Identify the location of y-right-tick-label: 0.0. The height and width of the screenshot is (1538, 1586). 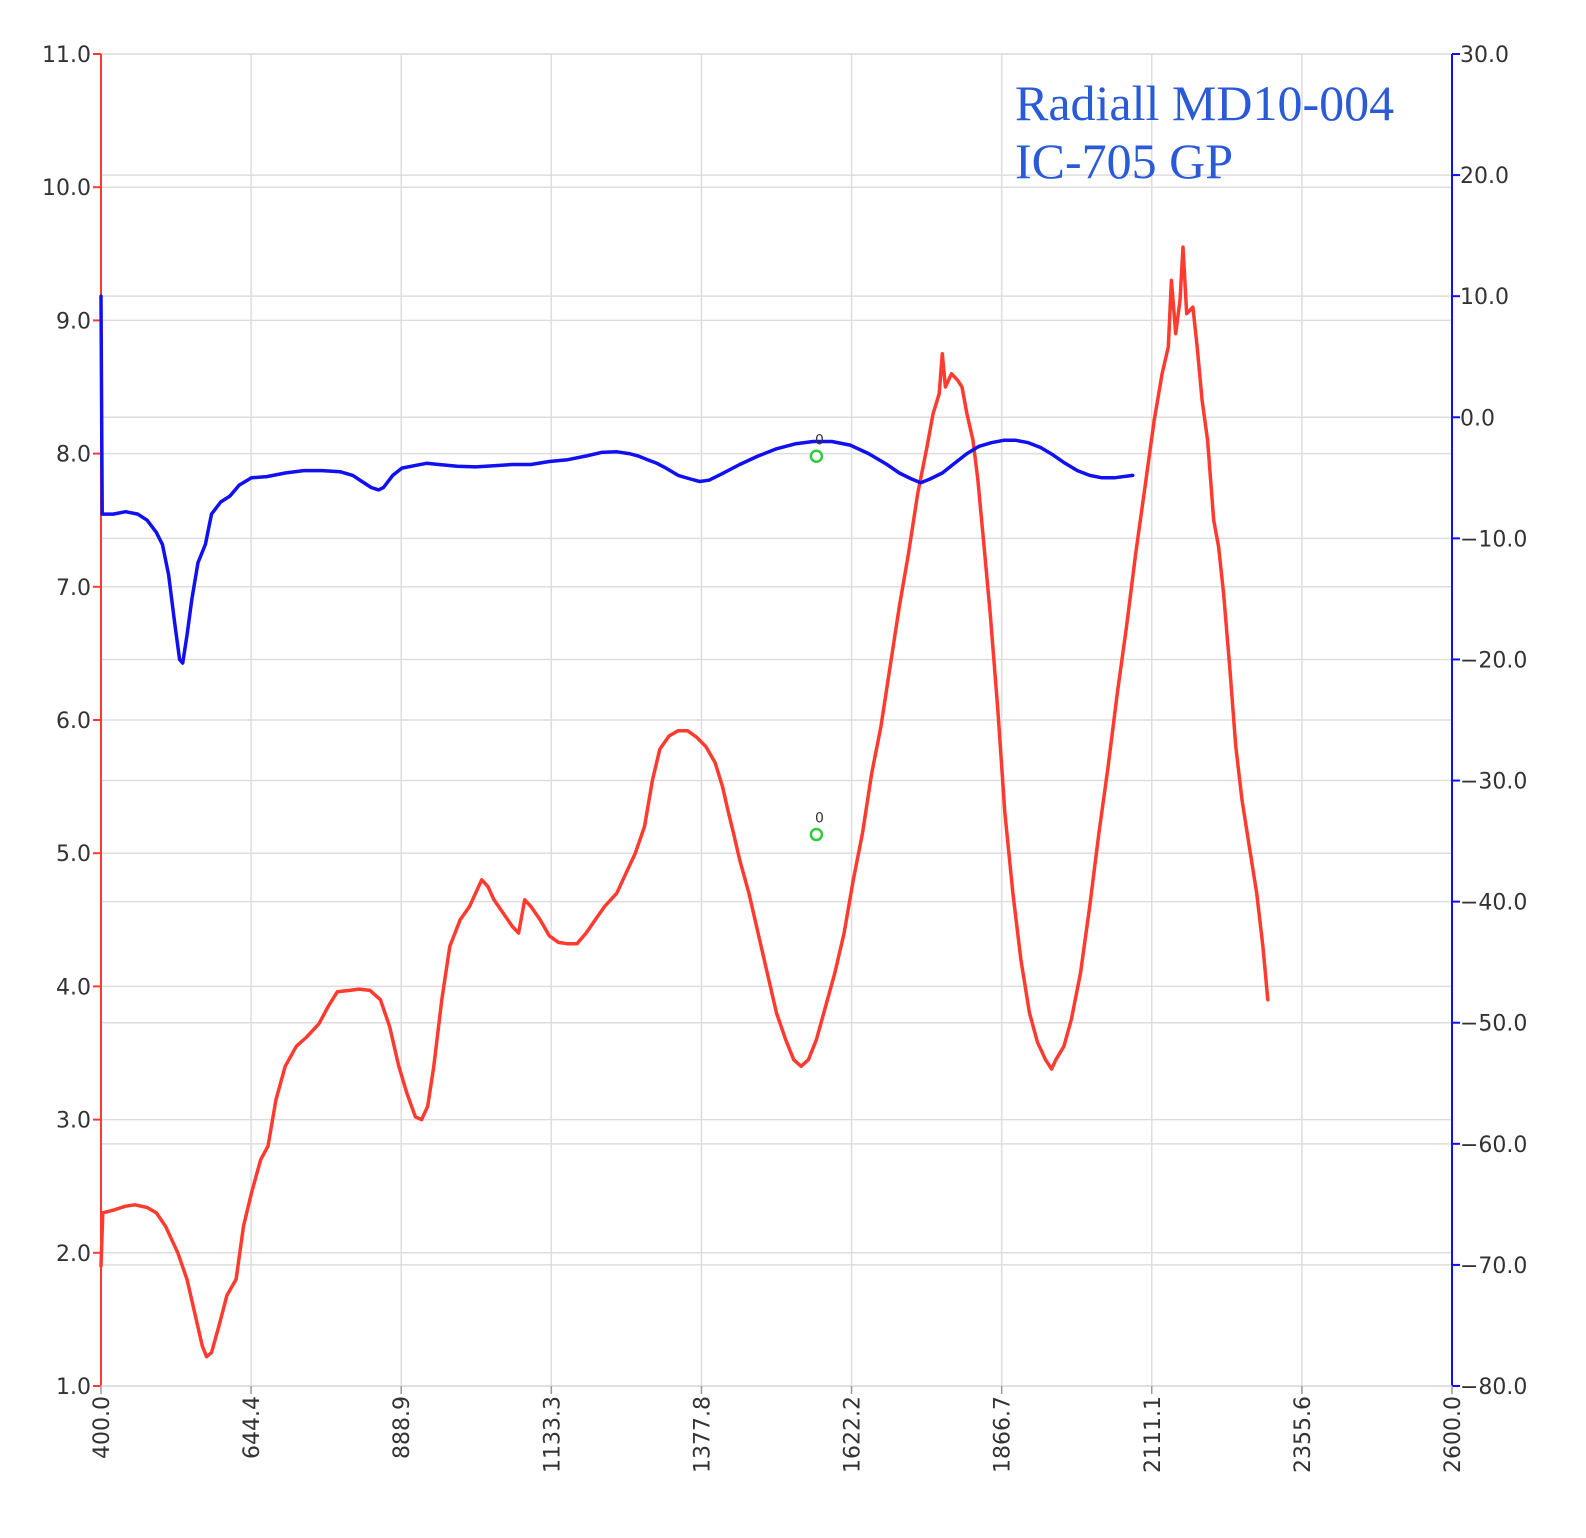
(1477, 418).